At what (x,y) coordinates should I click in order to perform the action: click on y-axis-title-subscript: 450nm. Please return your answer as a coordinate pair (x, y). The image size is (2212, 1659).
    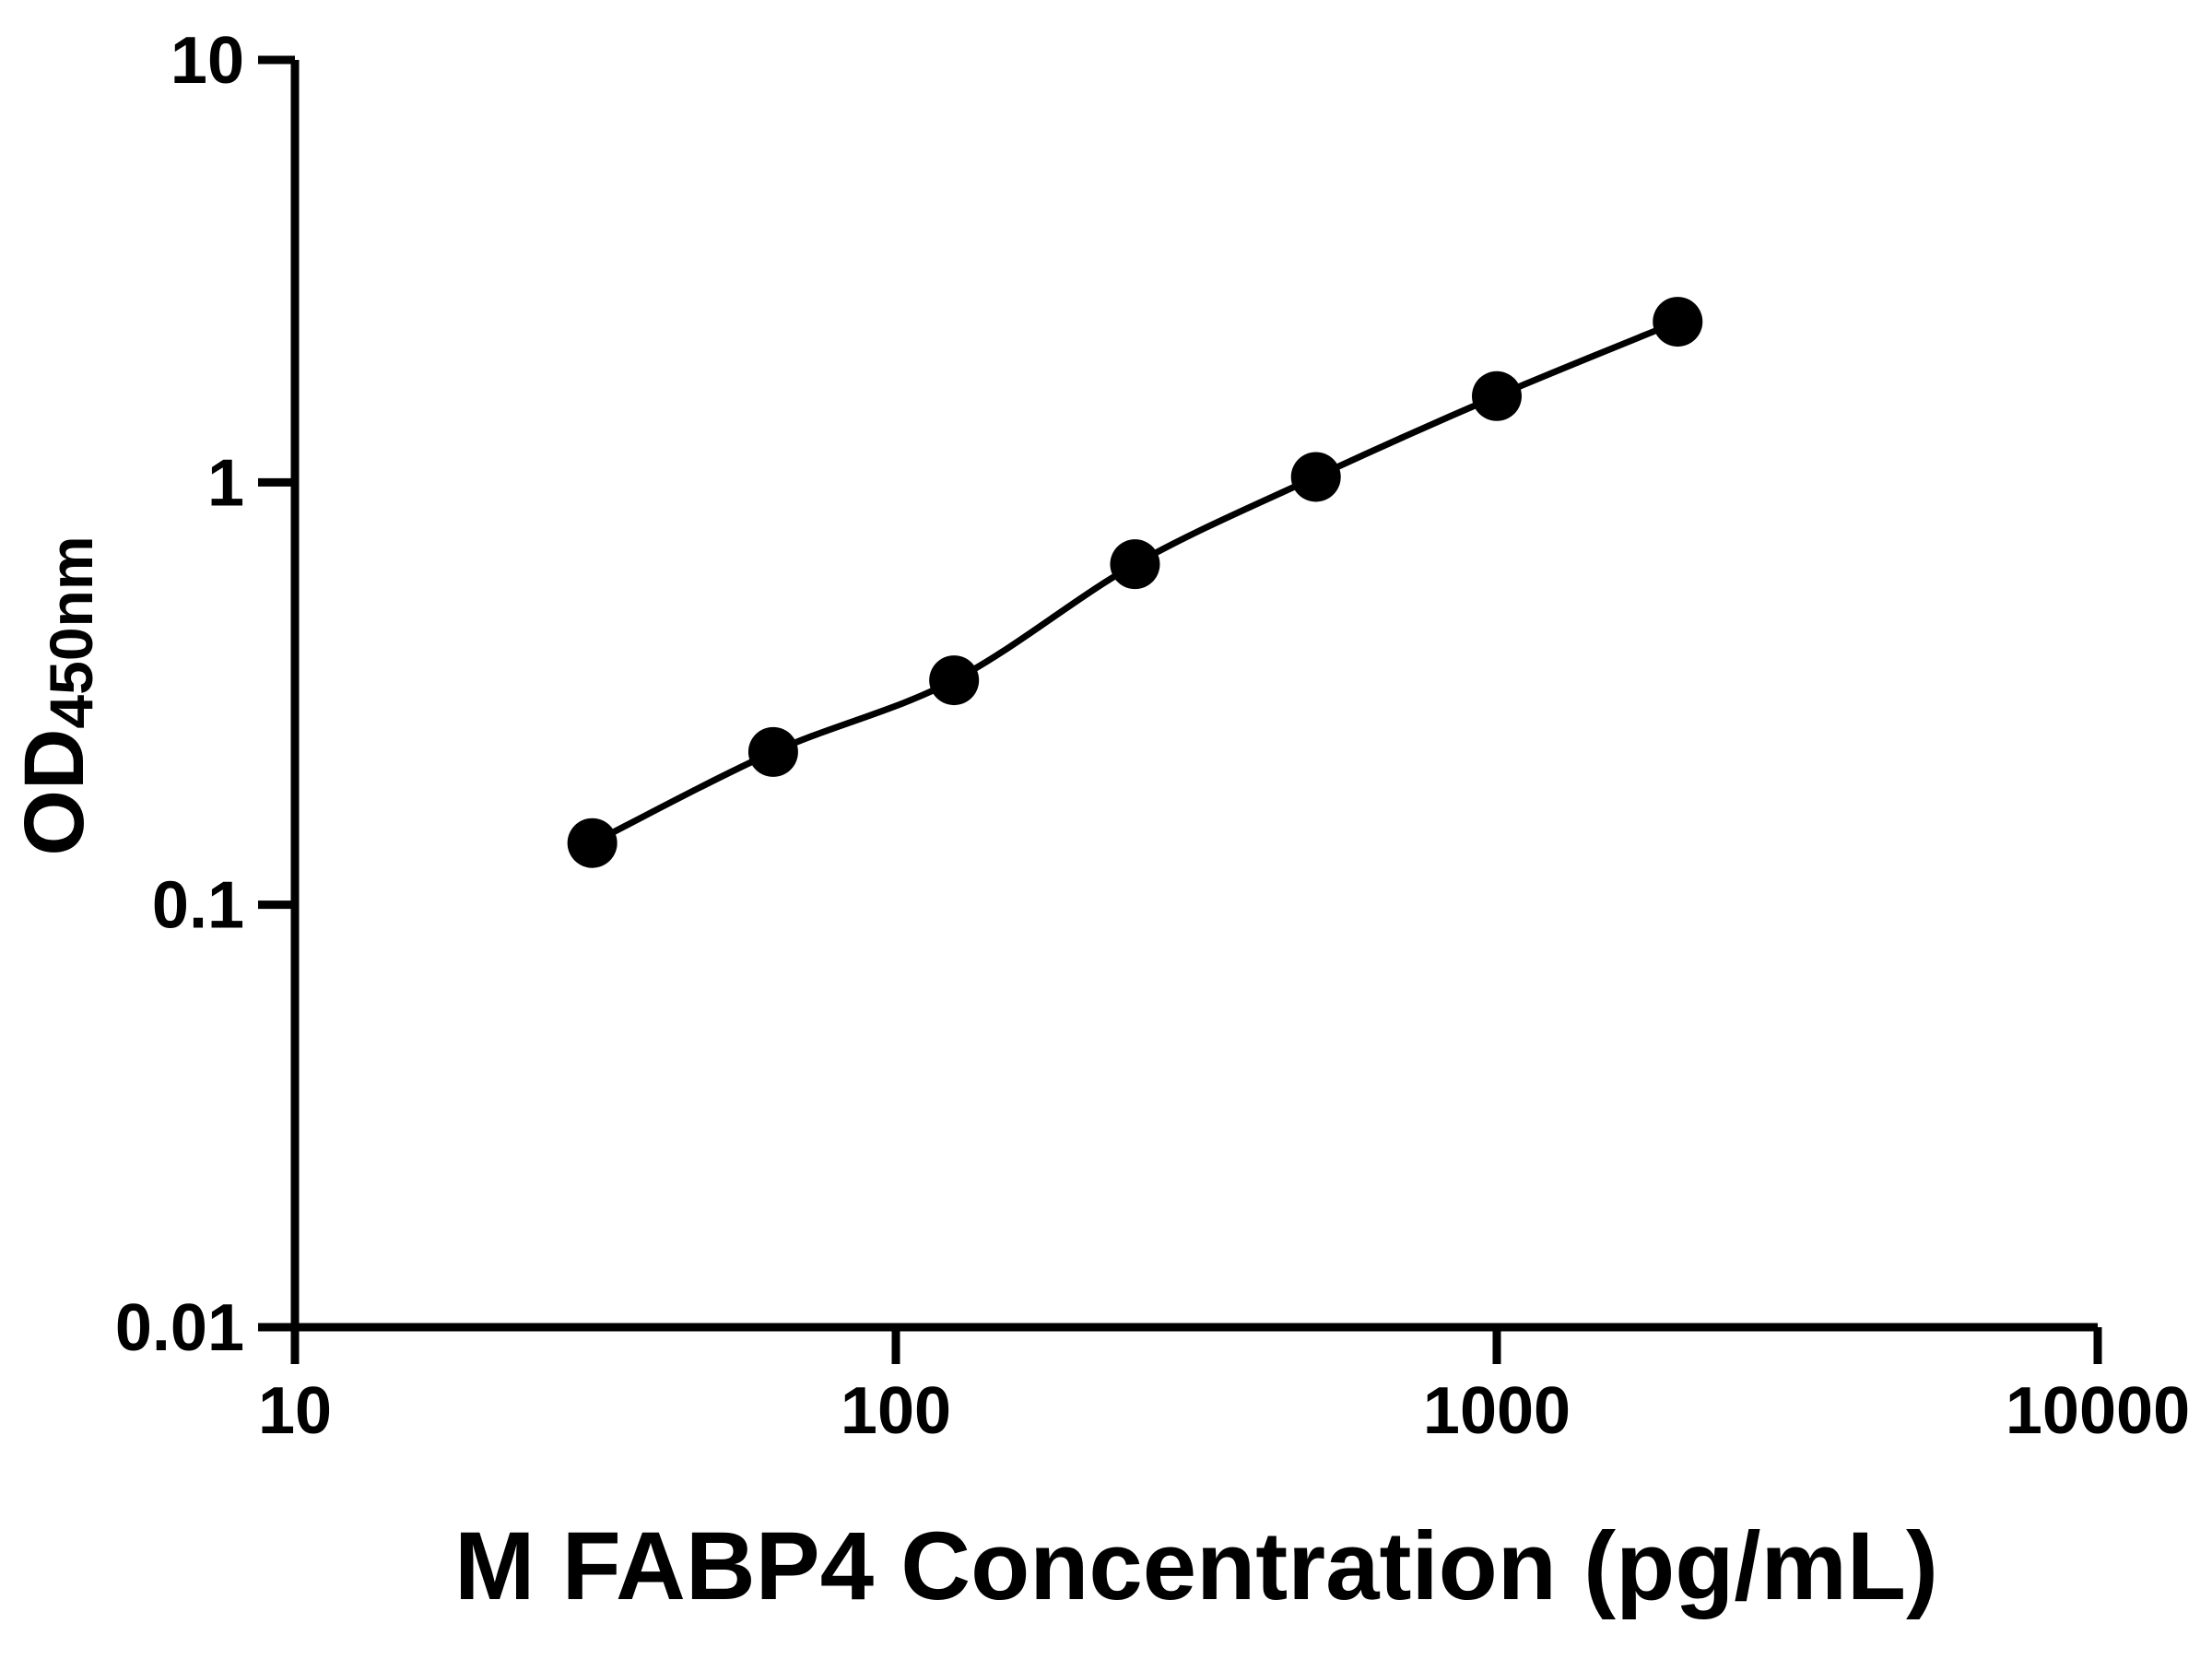
    Looking at the image, I should click on (71, 631).